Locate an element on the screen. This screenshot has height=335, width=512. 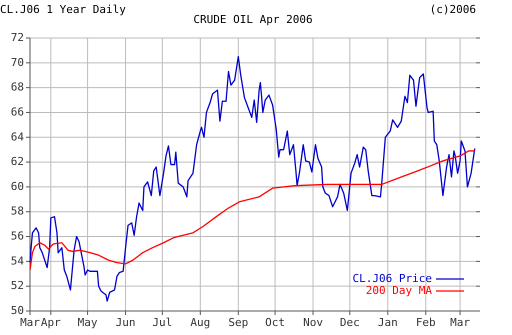
x-tick-label: Apr is located at coordinates (51, 322).